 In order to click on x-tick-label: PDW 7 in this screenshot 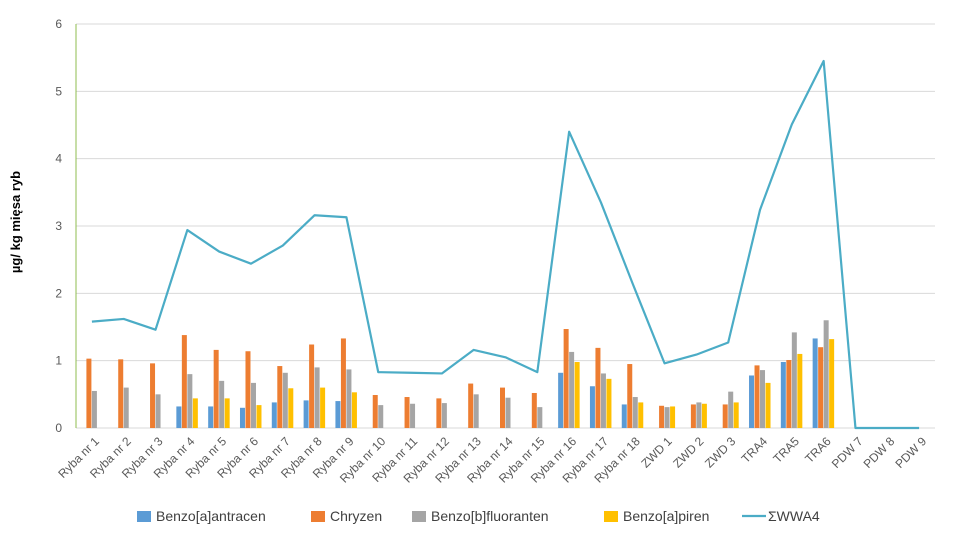, I will do `click(847, 452)`.